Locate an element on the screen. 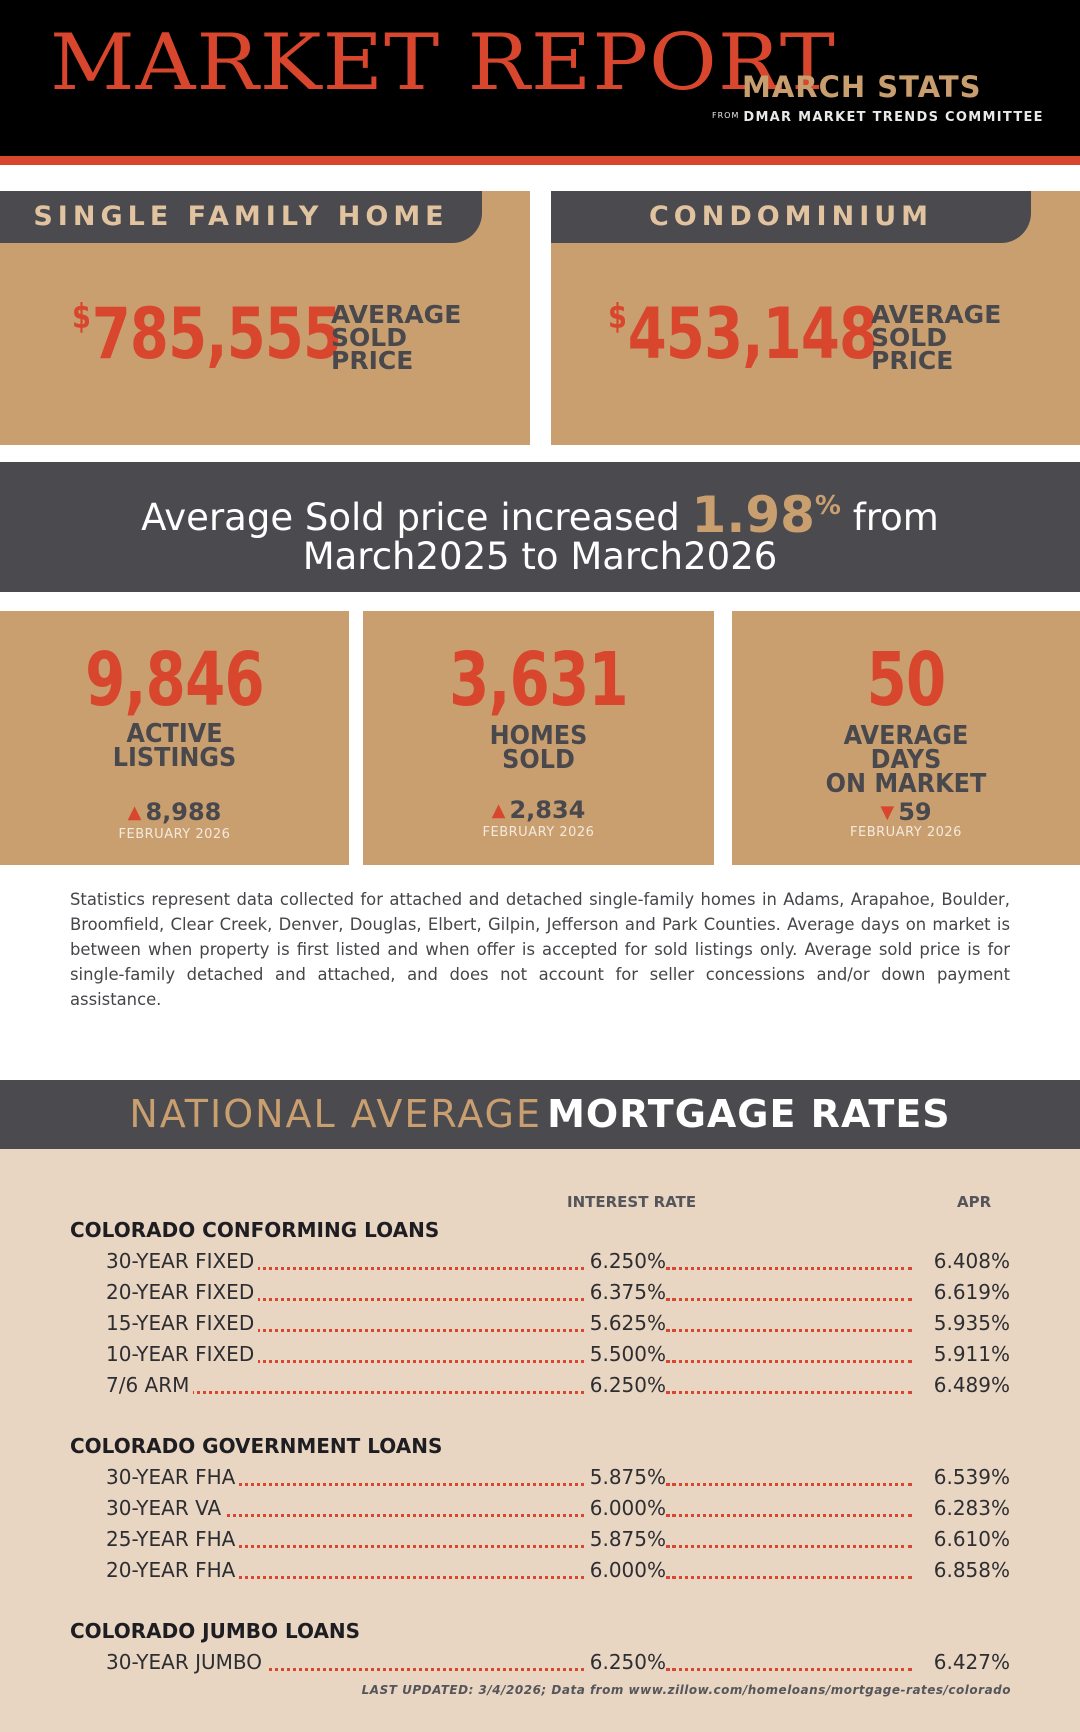 Image resolution: width=1080 pixels, height=1732 pixels. label-line: ACTIVE is located at coordinates (174, 734).